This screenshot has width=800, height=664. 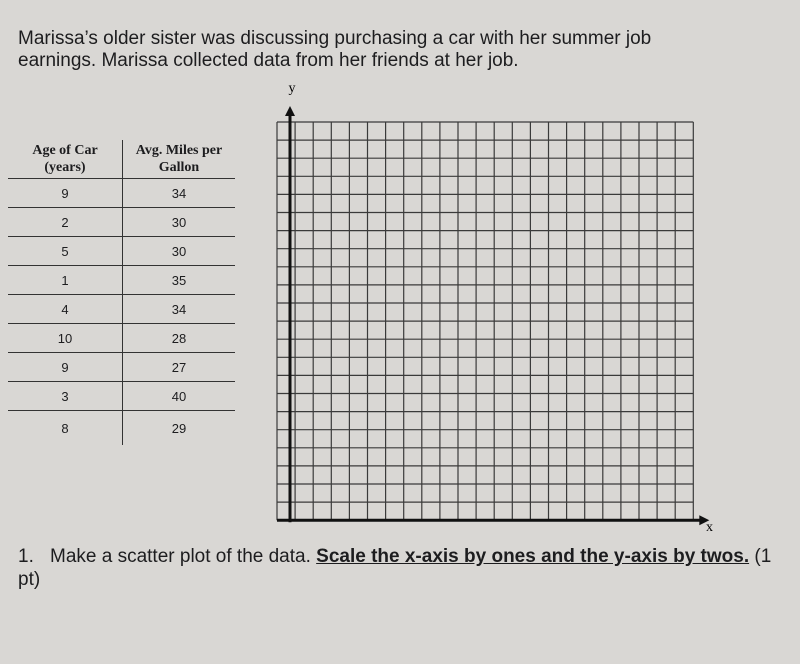 What do you see at coordinates (709, 527) in the screenshot?
I see `x-axis-label: x` at bounding box center [709, 527].